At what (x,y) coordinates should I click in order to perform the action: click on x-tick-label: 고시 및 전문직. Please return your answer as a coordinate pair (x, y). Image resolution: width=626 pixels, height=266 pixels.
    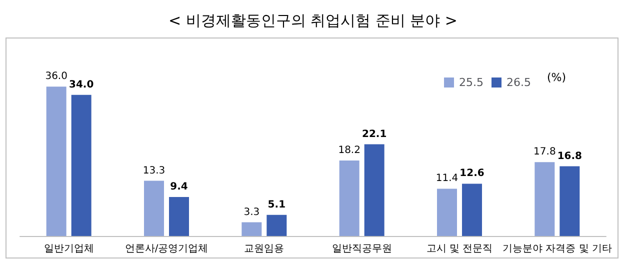
    Looking at the image, I should click on (459, 249).